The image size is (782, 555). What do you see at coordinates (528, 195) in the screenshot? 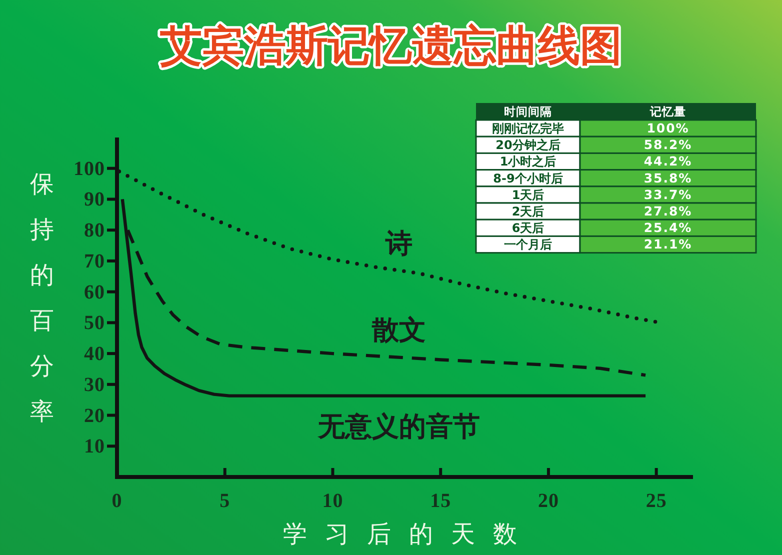
I see `category-label: 1天后` at bounding box center [528, 195].